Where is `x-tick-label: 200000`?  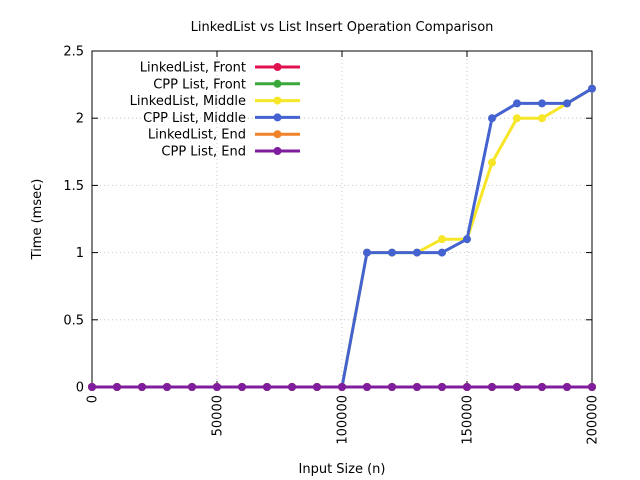
x-tick-label: 200000 is located at coordinates (593, 420).